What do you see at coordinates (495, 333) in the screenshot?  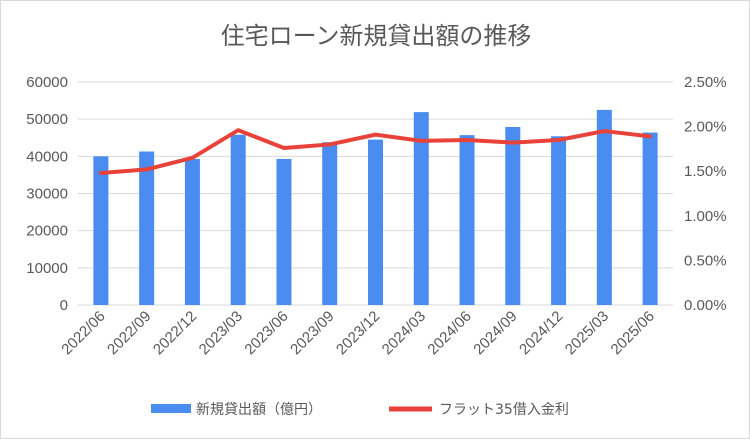 I see `x-tick-label: 2024/09` at bounding box center [495, 333].